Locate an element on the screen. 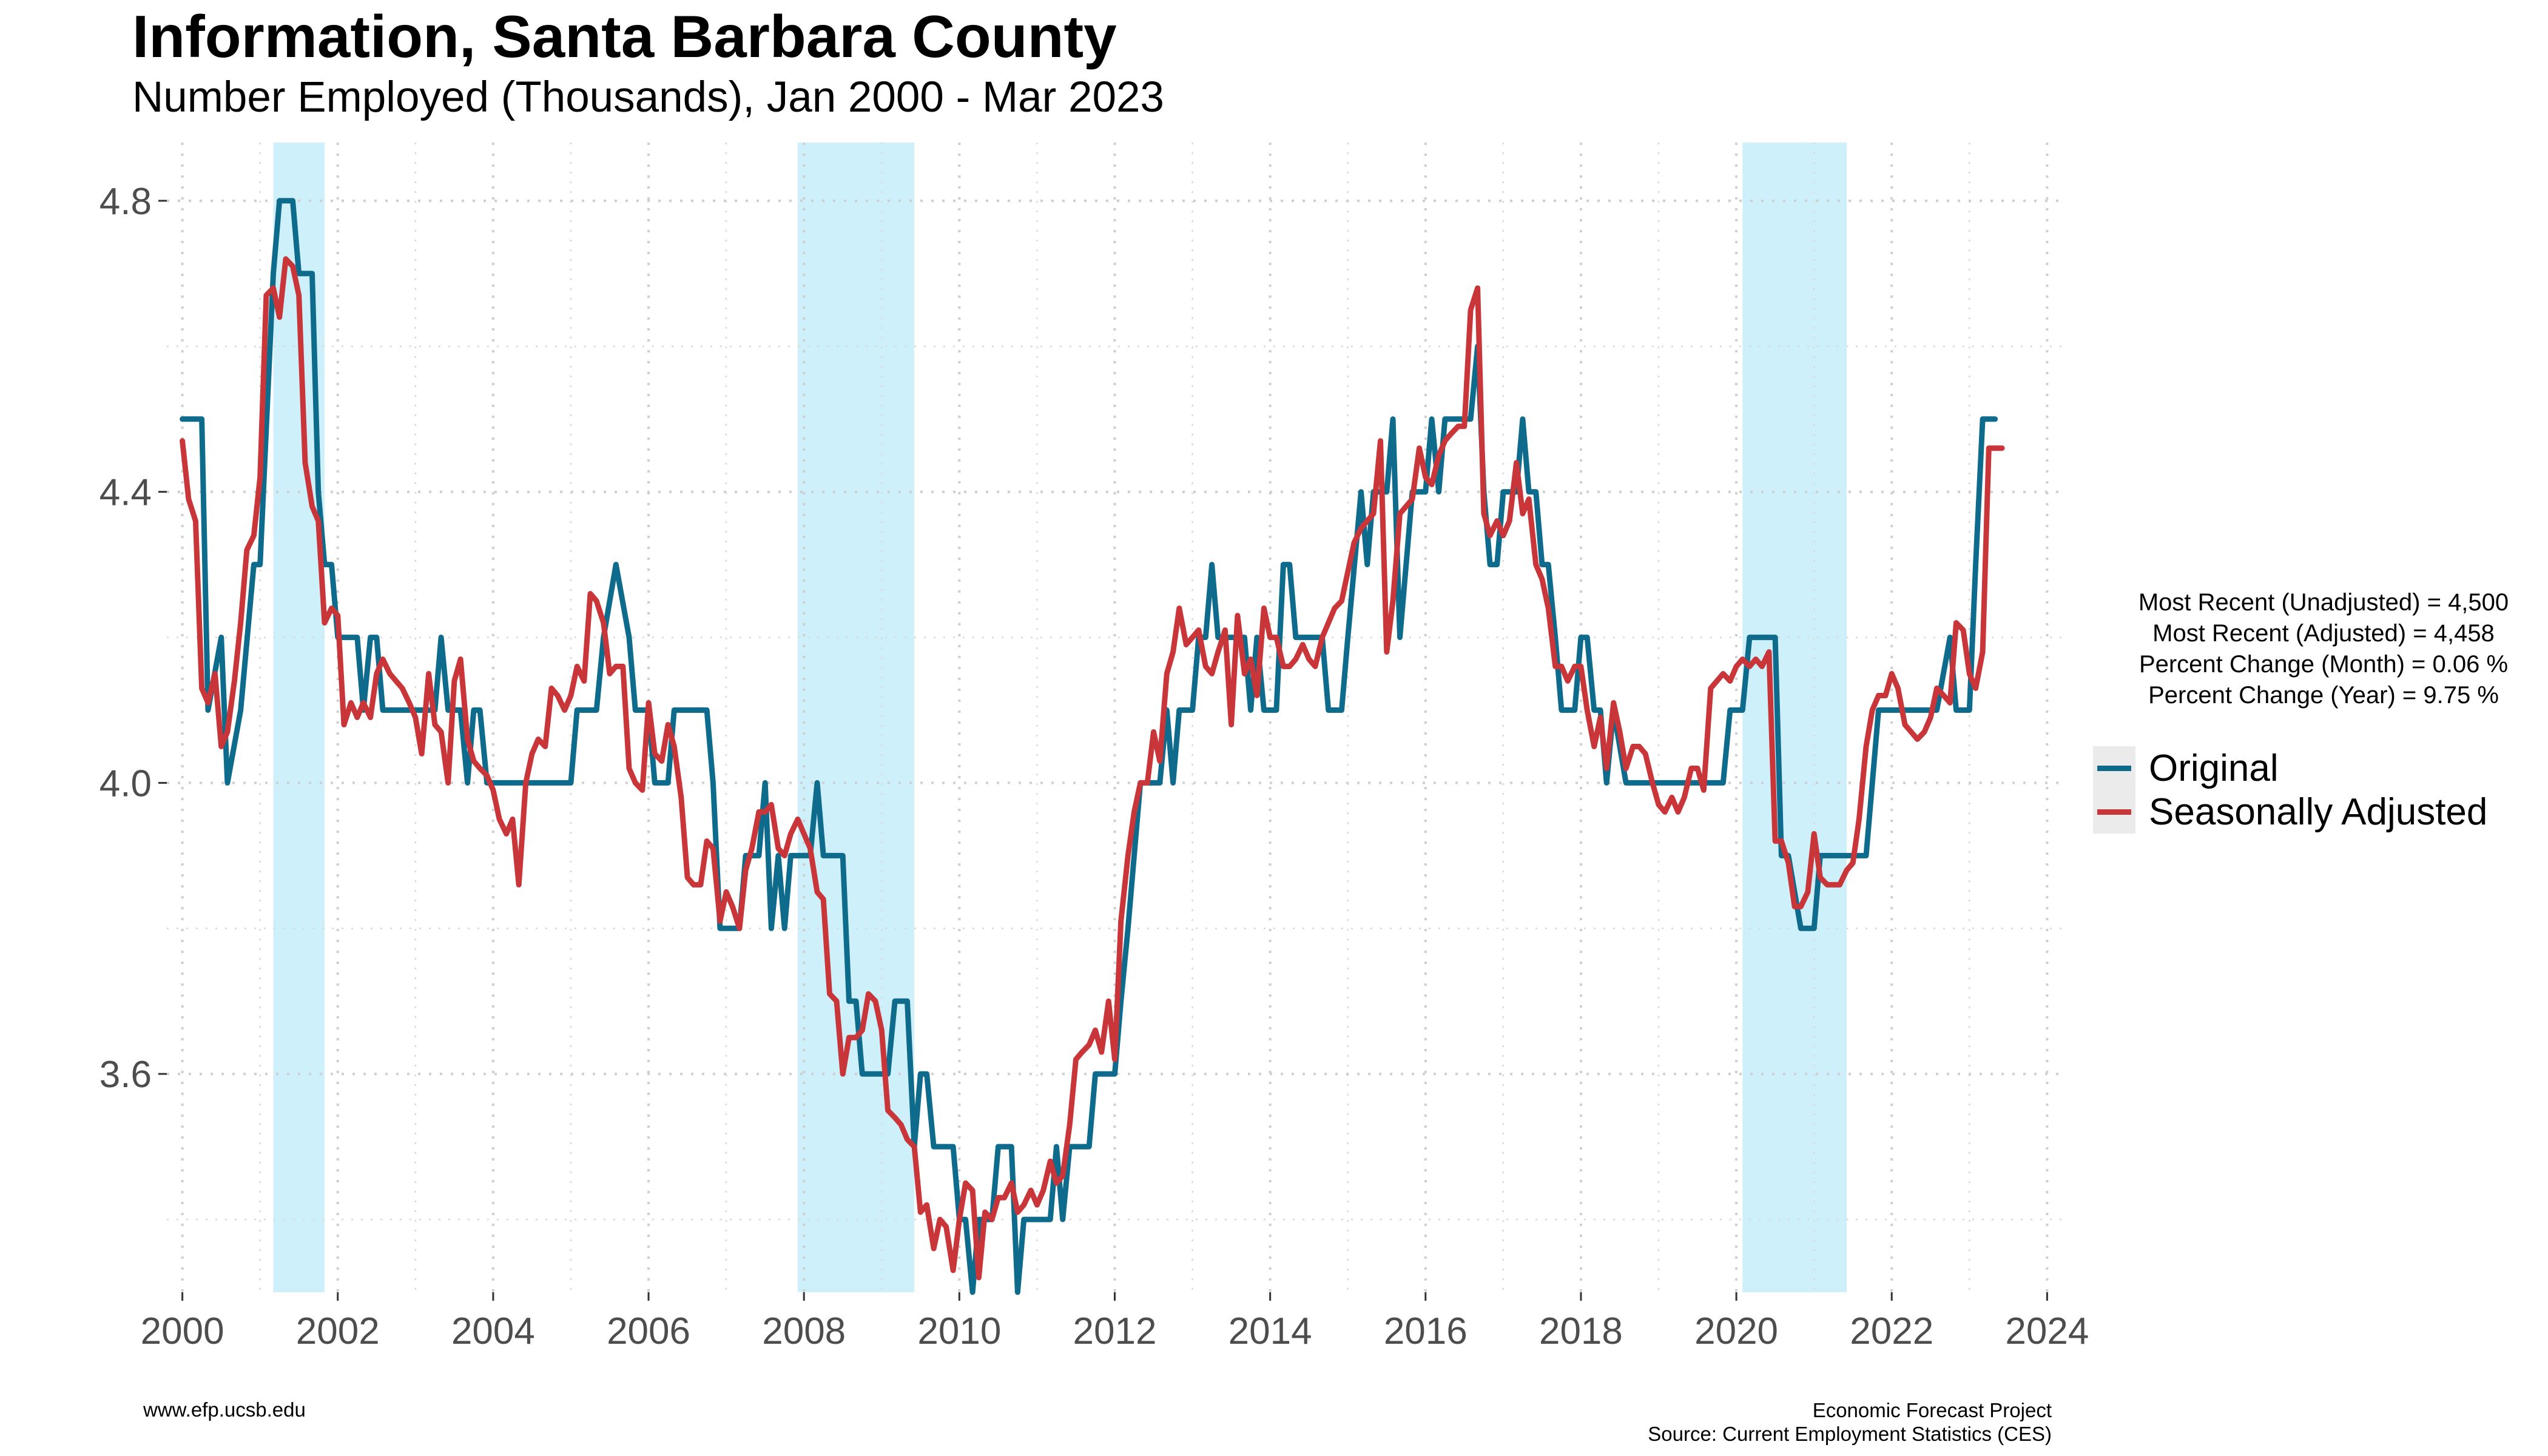 This screenshot has height=1456, width=2548. stat-most-recent-adjusted: Most Recent (Adjusted) = 4,458 is located at coordinates (2323, 633).